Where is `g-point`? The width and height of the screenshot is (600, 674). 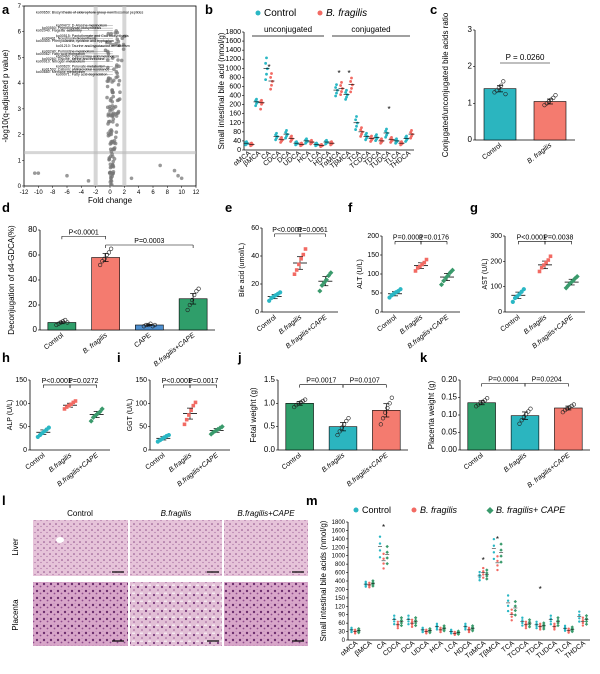 g-point is located at coordinates (541, 267).